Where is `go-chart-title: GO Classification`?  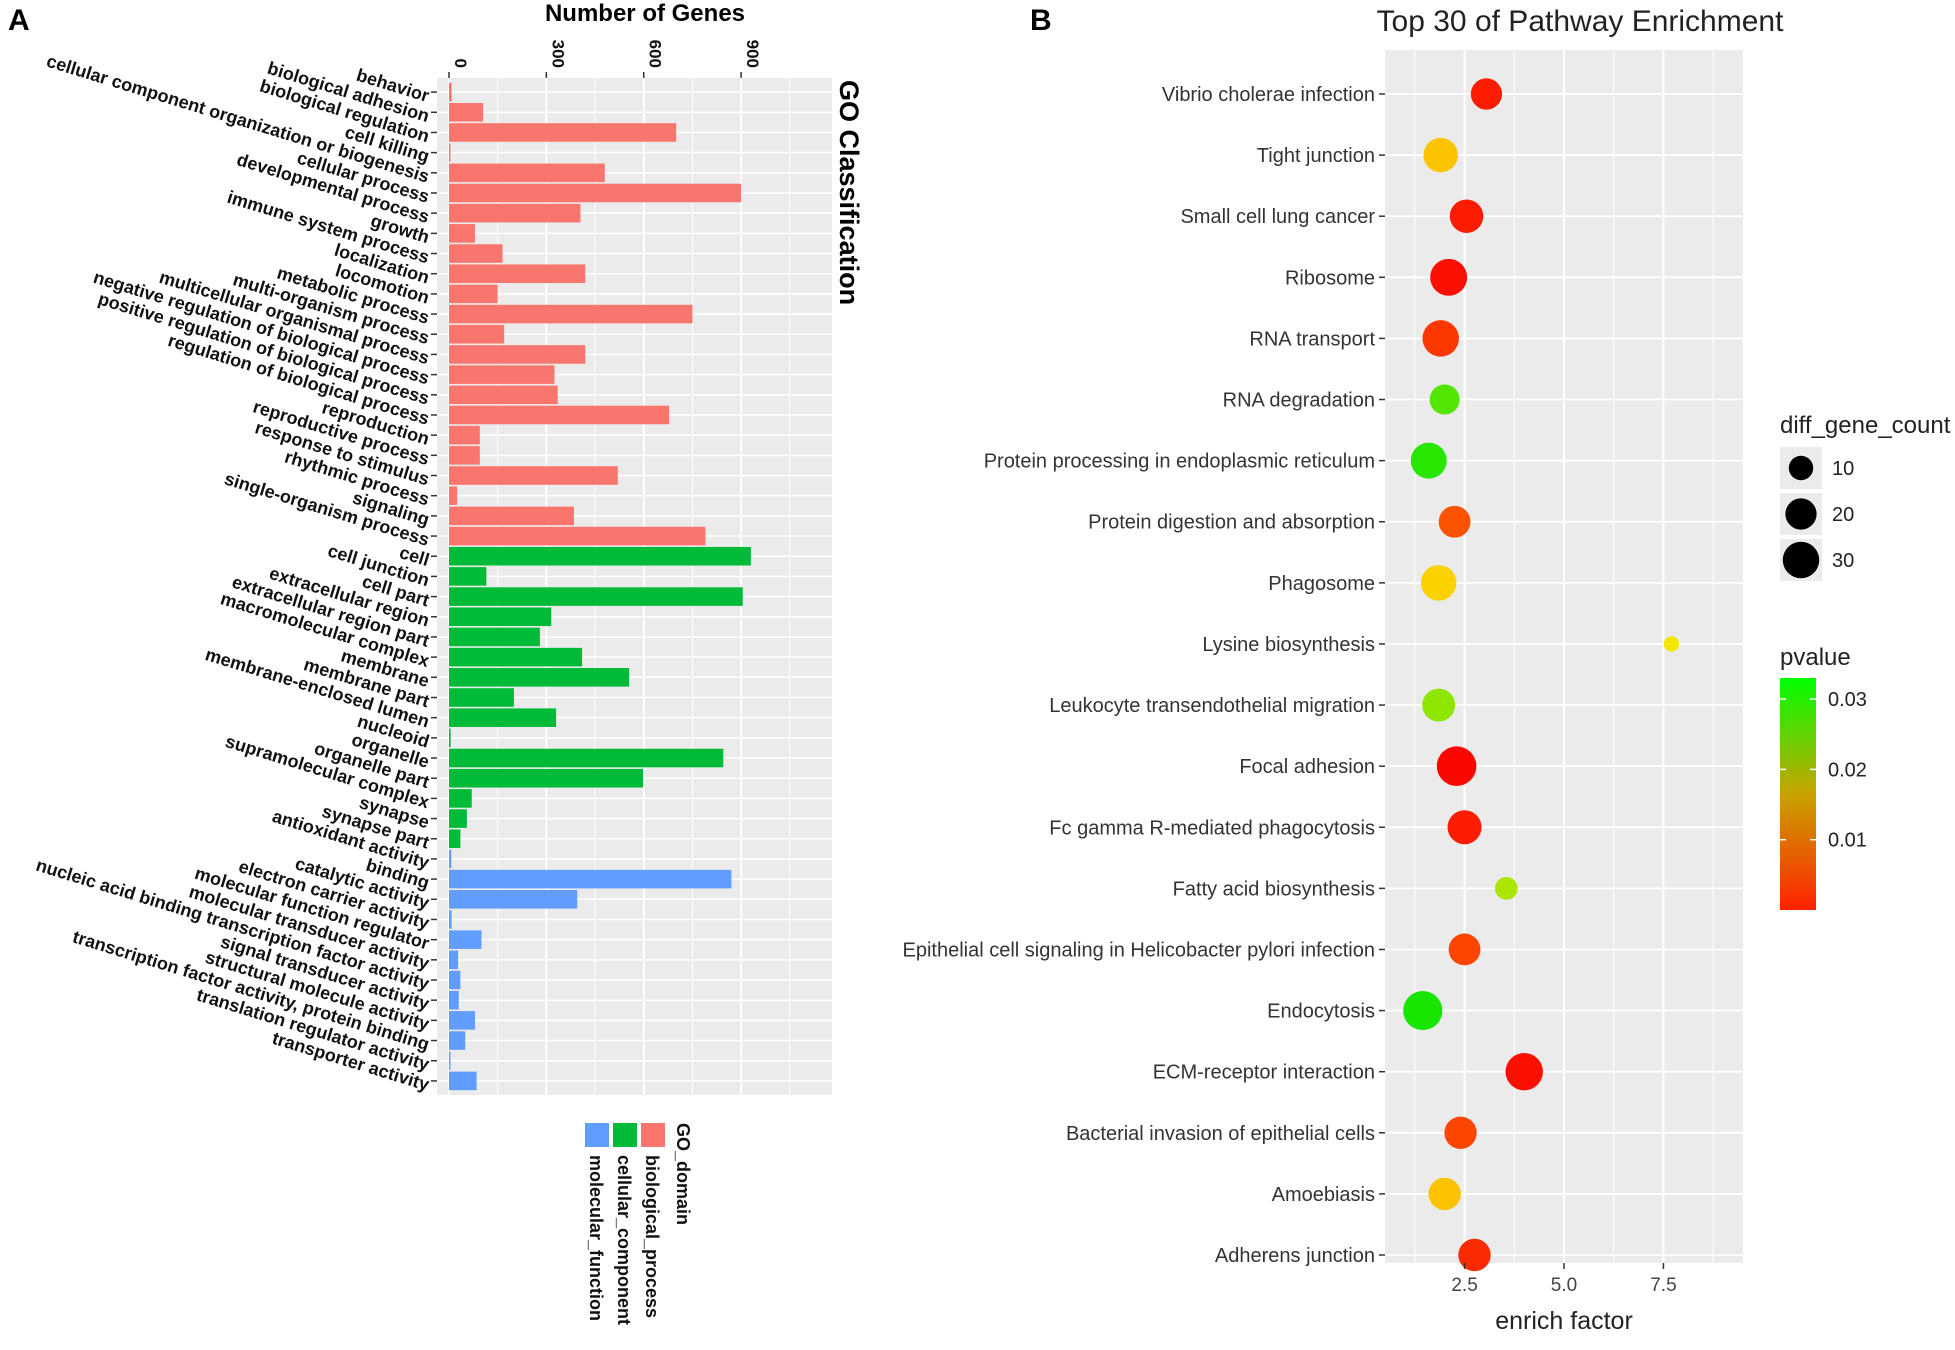
go-chart-title: GO Classification is located at coordinates (849, 192).